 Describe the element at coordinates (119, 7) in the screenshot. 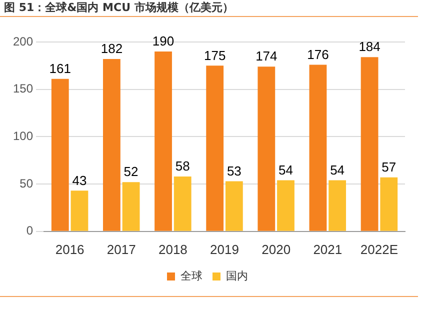

I see `chart-title: 图 51：全球&国内 MCU 市场规模（亿美元）` at that location.